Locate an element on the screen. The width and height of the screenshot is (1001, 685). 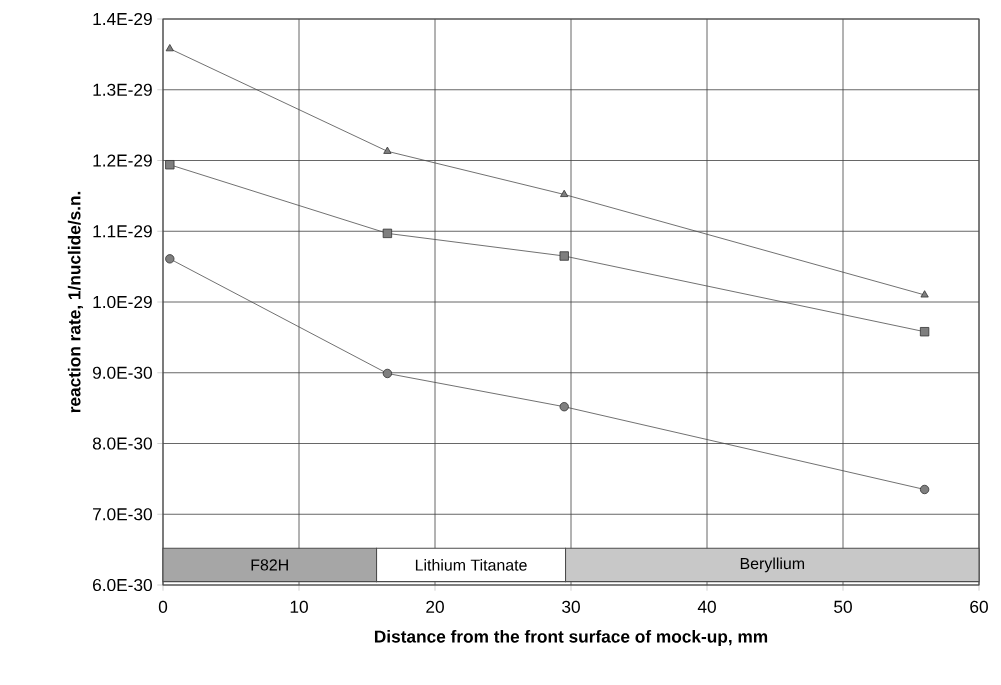
x-tick-label: 0 is located at coordinates (163, 606).